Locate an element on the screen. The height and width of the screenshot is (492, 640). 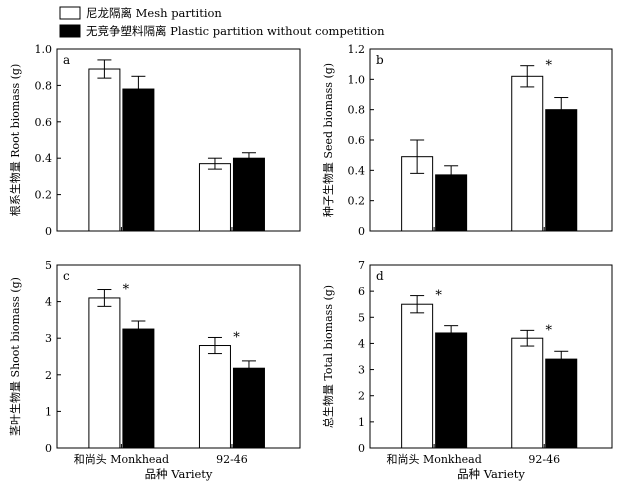
y-tick-label: 7 is located at coordinates (361, 265).